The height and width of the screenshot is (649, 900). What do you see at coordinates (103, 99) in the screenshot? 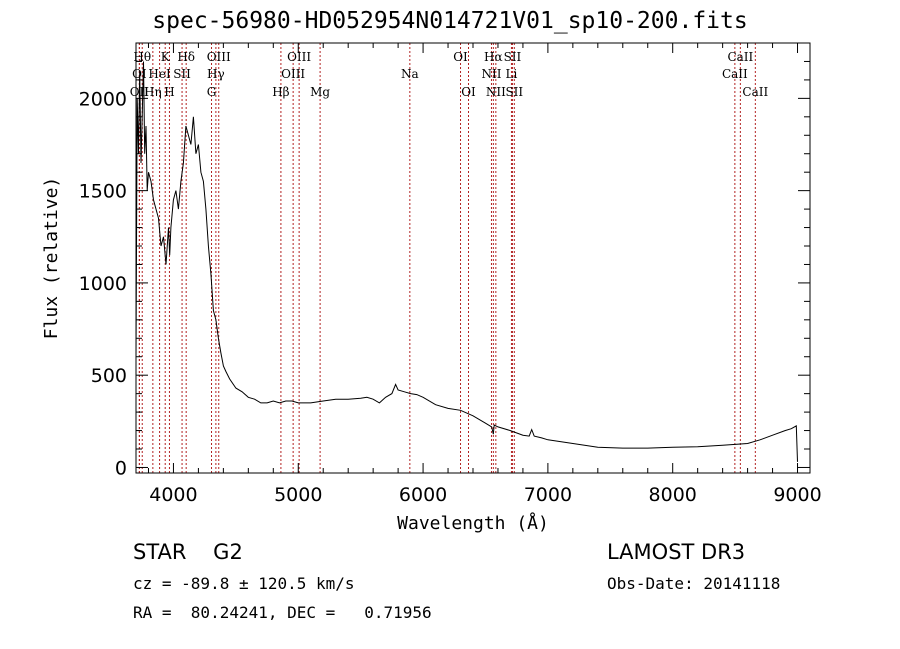
I see `y-tick-label: 2000` at bounding box center [103, 99].